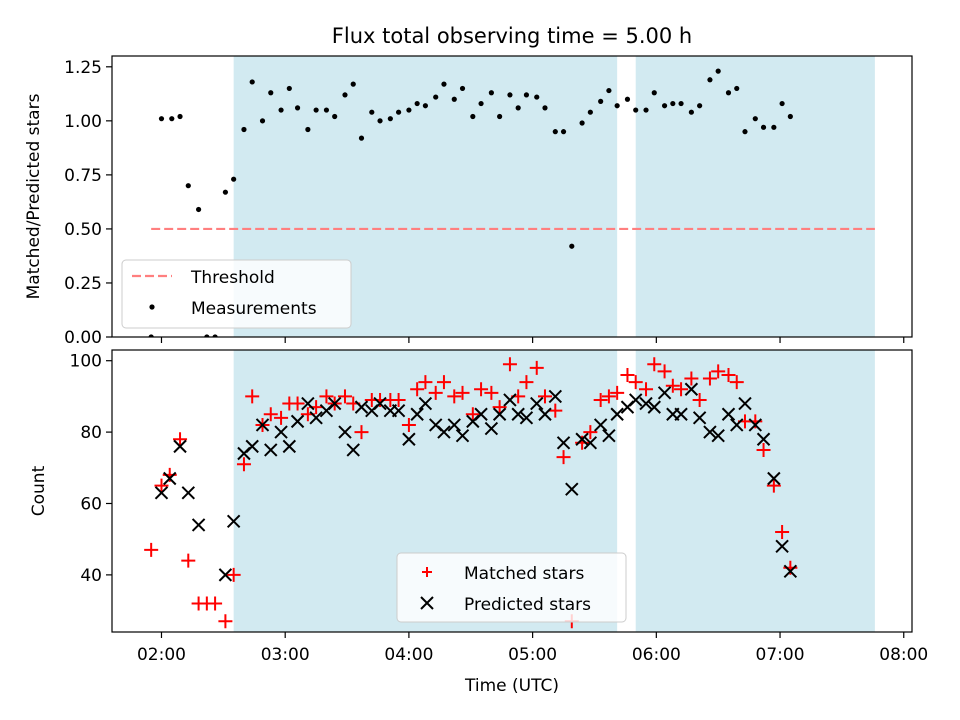 The image size is (960, 720). I want to click on y-tick-label: 1.00, so click(83, 122).